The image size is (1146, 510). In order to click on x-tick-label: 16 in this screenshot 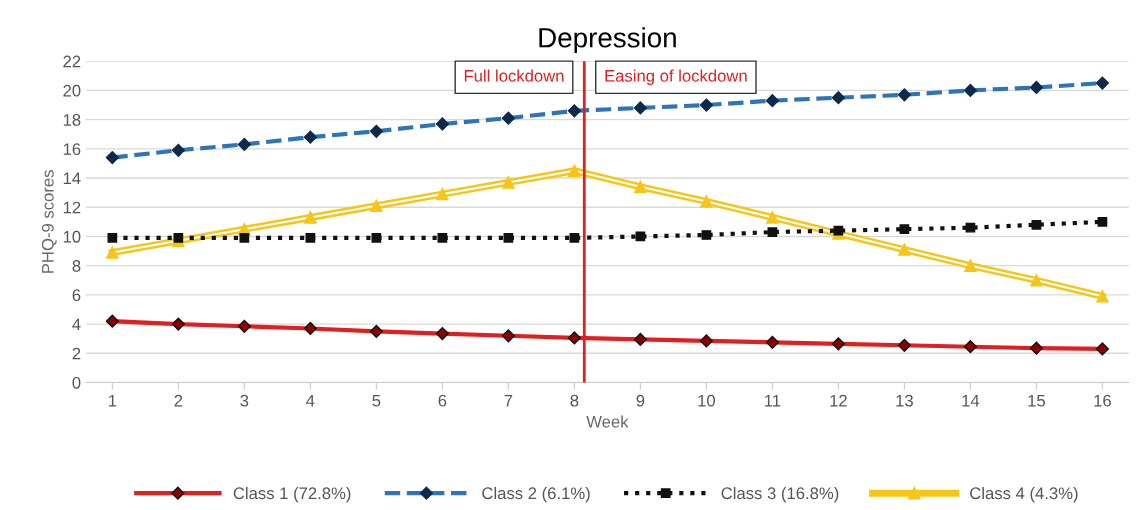, I will do `click(1102, 400)`.